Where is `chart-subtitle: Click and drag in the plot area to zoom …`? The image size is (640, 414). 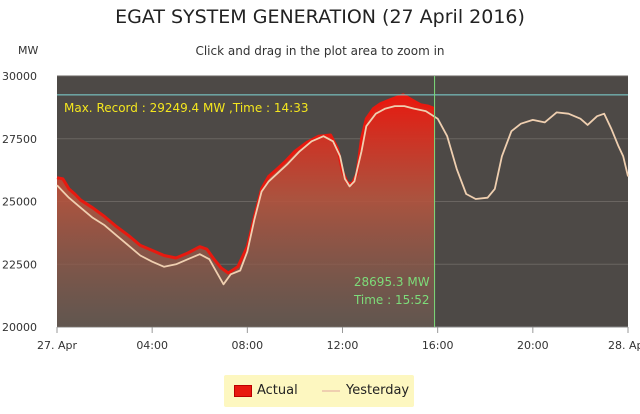 chart-subtitle: Click and drag in the plot area to zoom … is located at coordinates (320, 51).